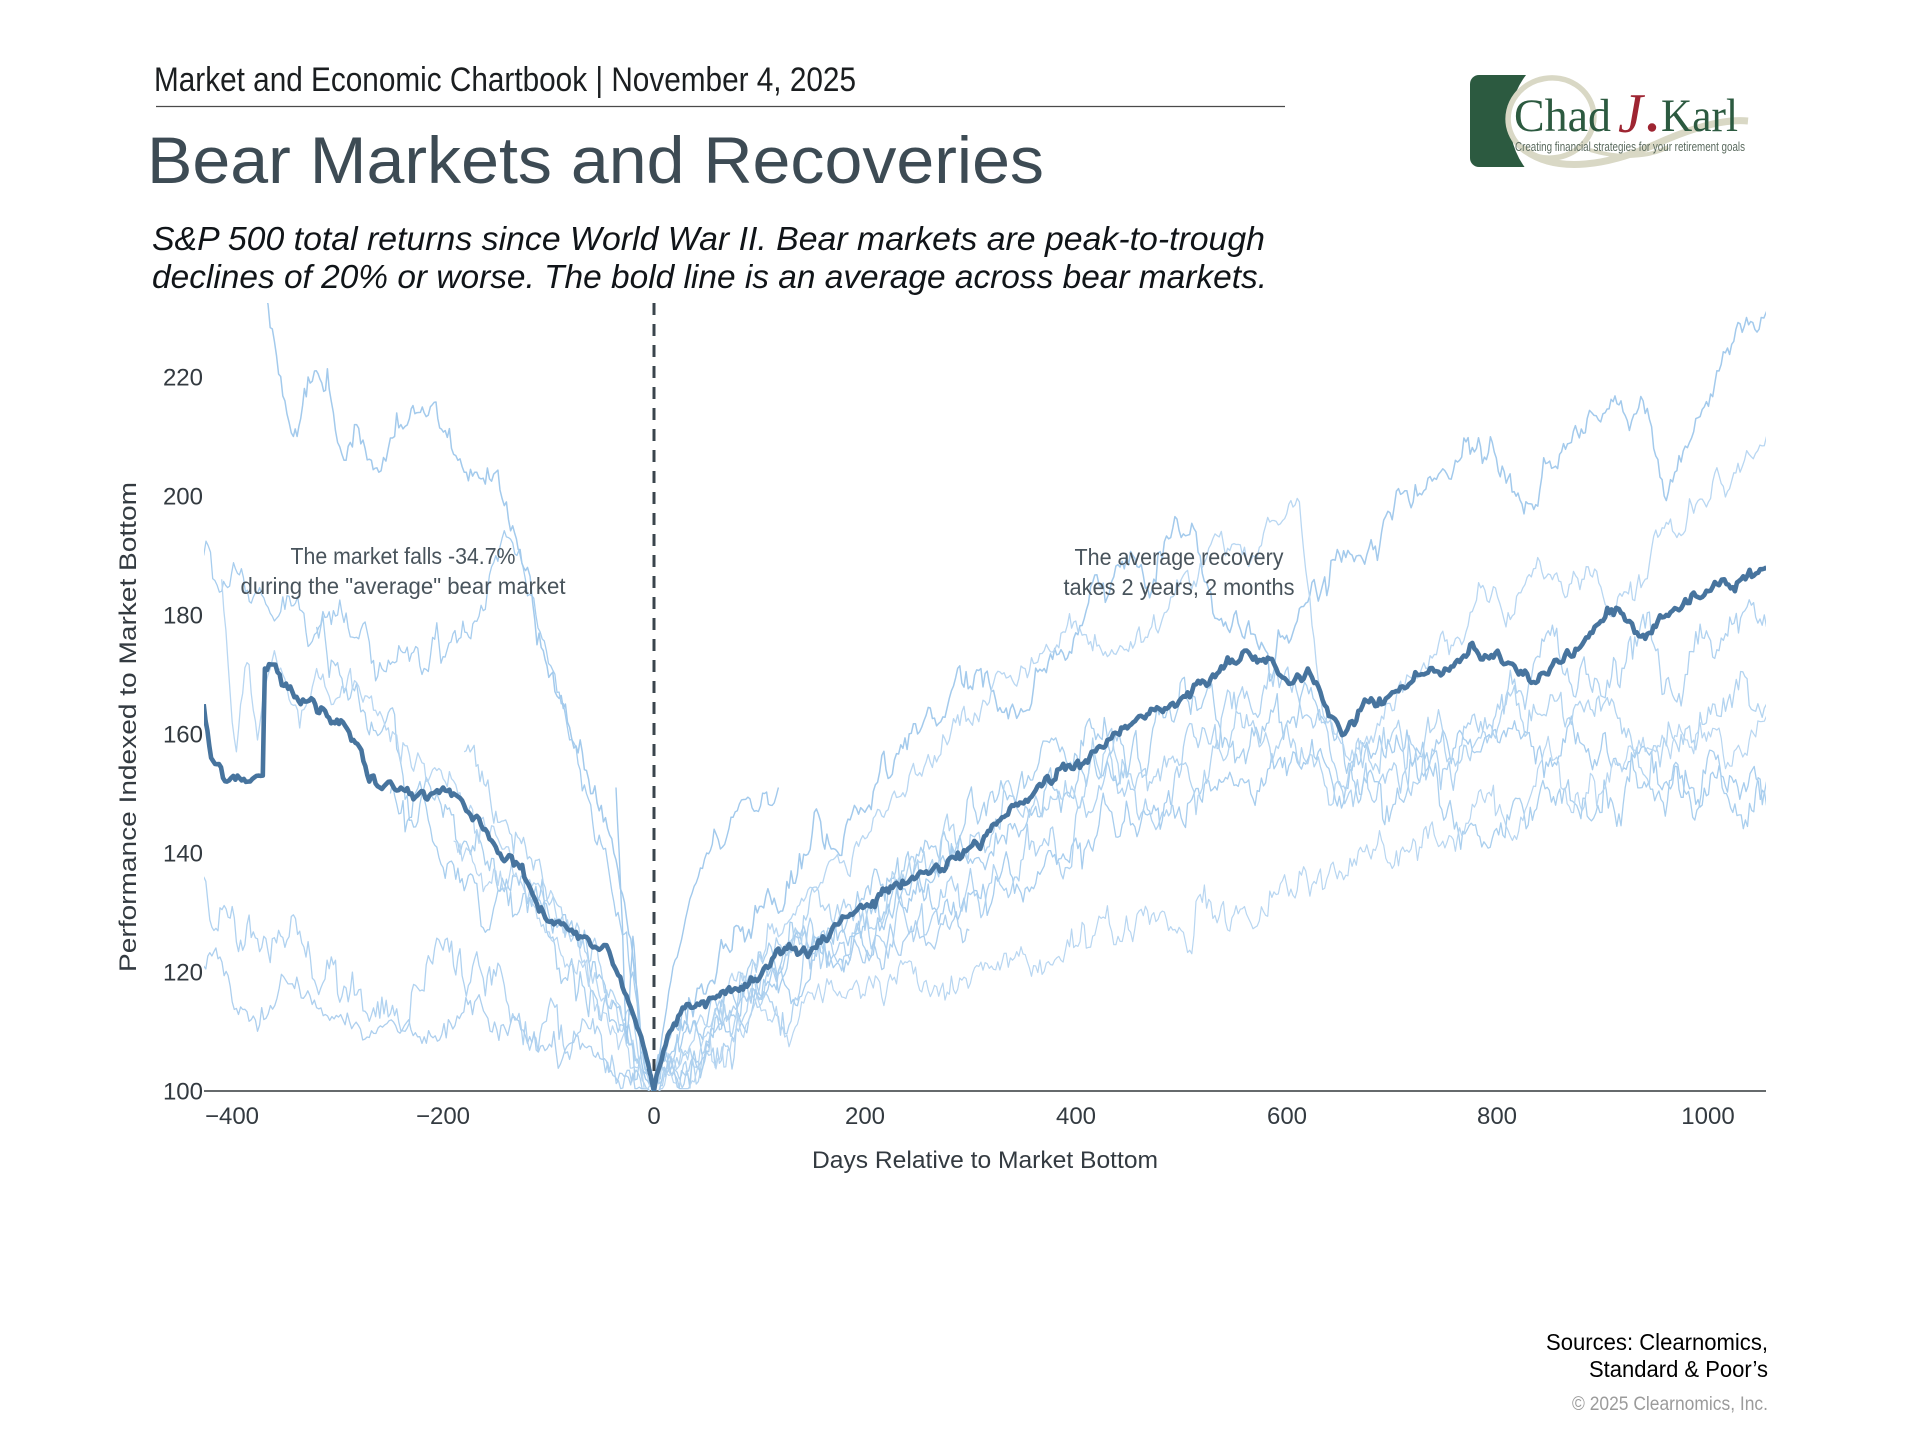  Describe the element at coordinates (595, 160) in the screenshot. I see `svg-text: Bear Markets and Recoveries` at that location.